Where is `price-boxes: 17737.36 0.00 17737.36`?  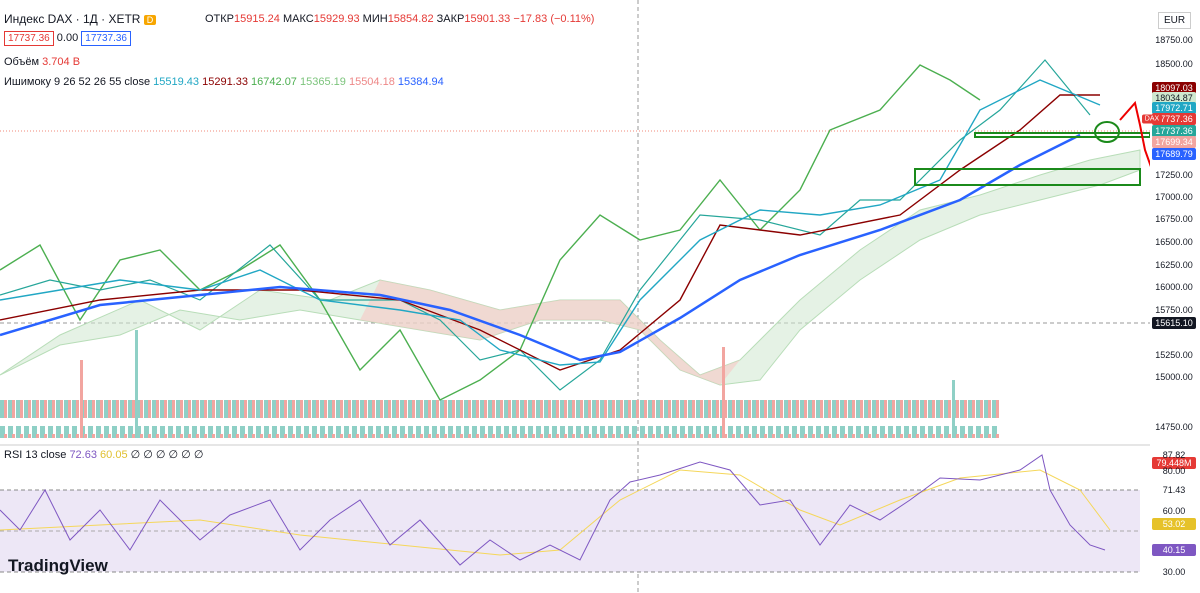
price-boxes: 17737.36 0.00 17737.36 is located at coordinates (67, 38).